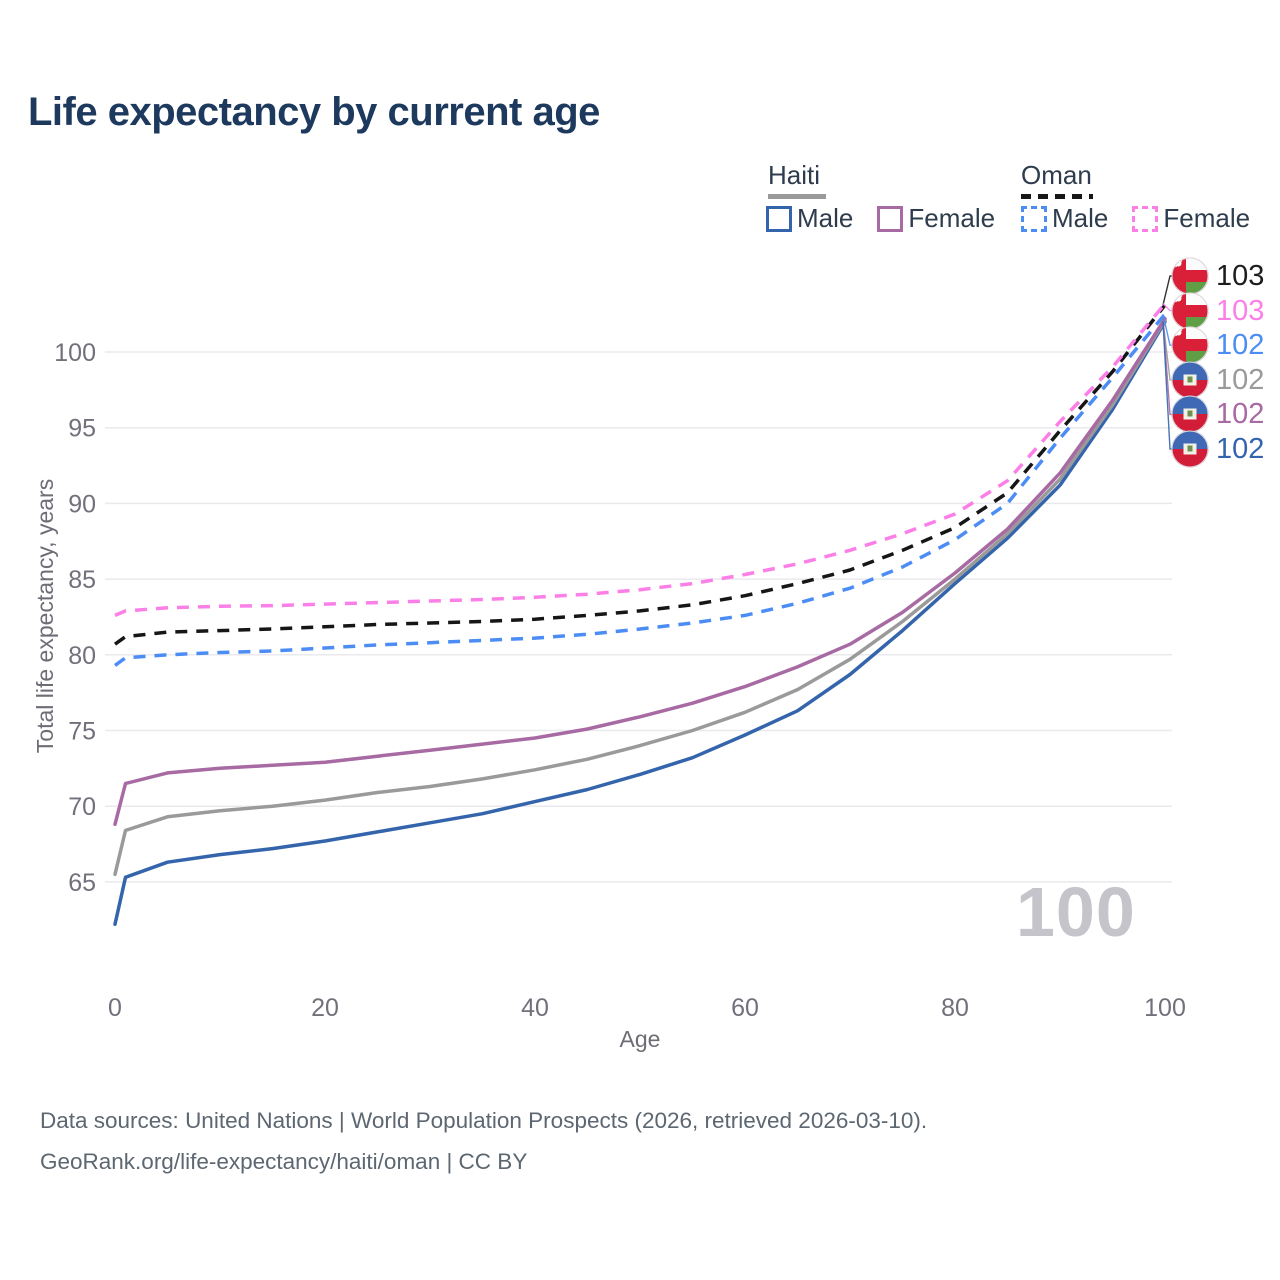  Describe the element at coordinates (314, 112) in the screenshot. I see `page-title: Life expectancy by current age` at that location.